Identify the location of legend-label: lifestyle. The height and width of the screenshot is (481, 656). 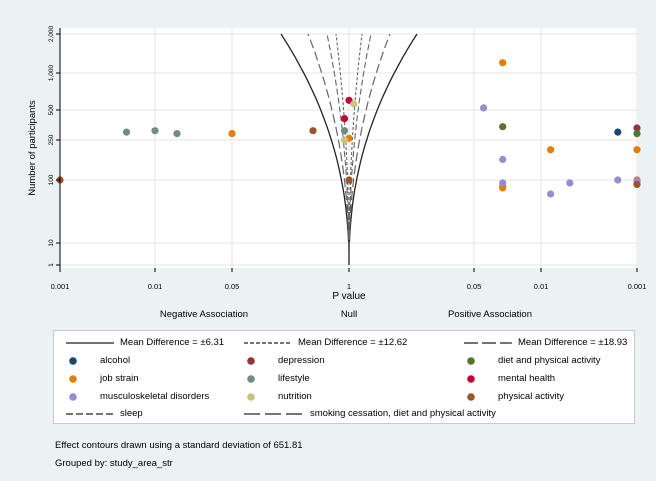
(294, 378).